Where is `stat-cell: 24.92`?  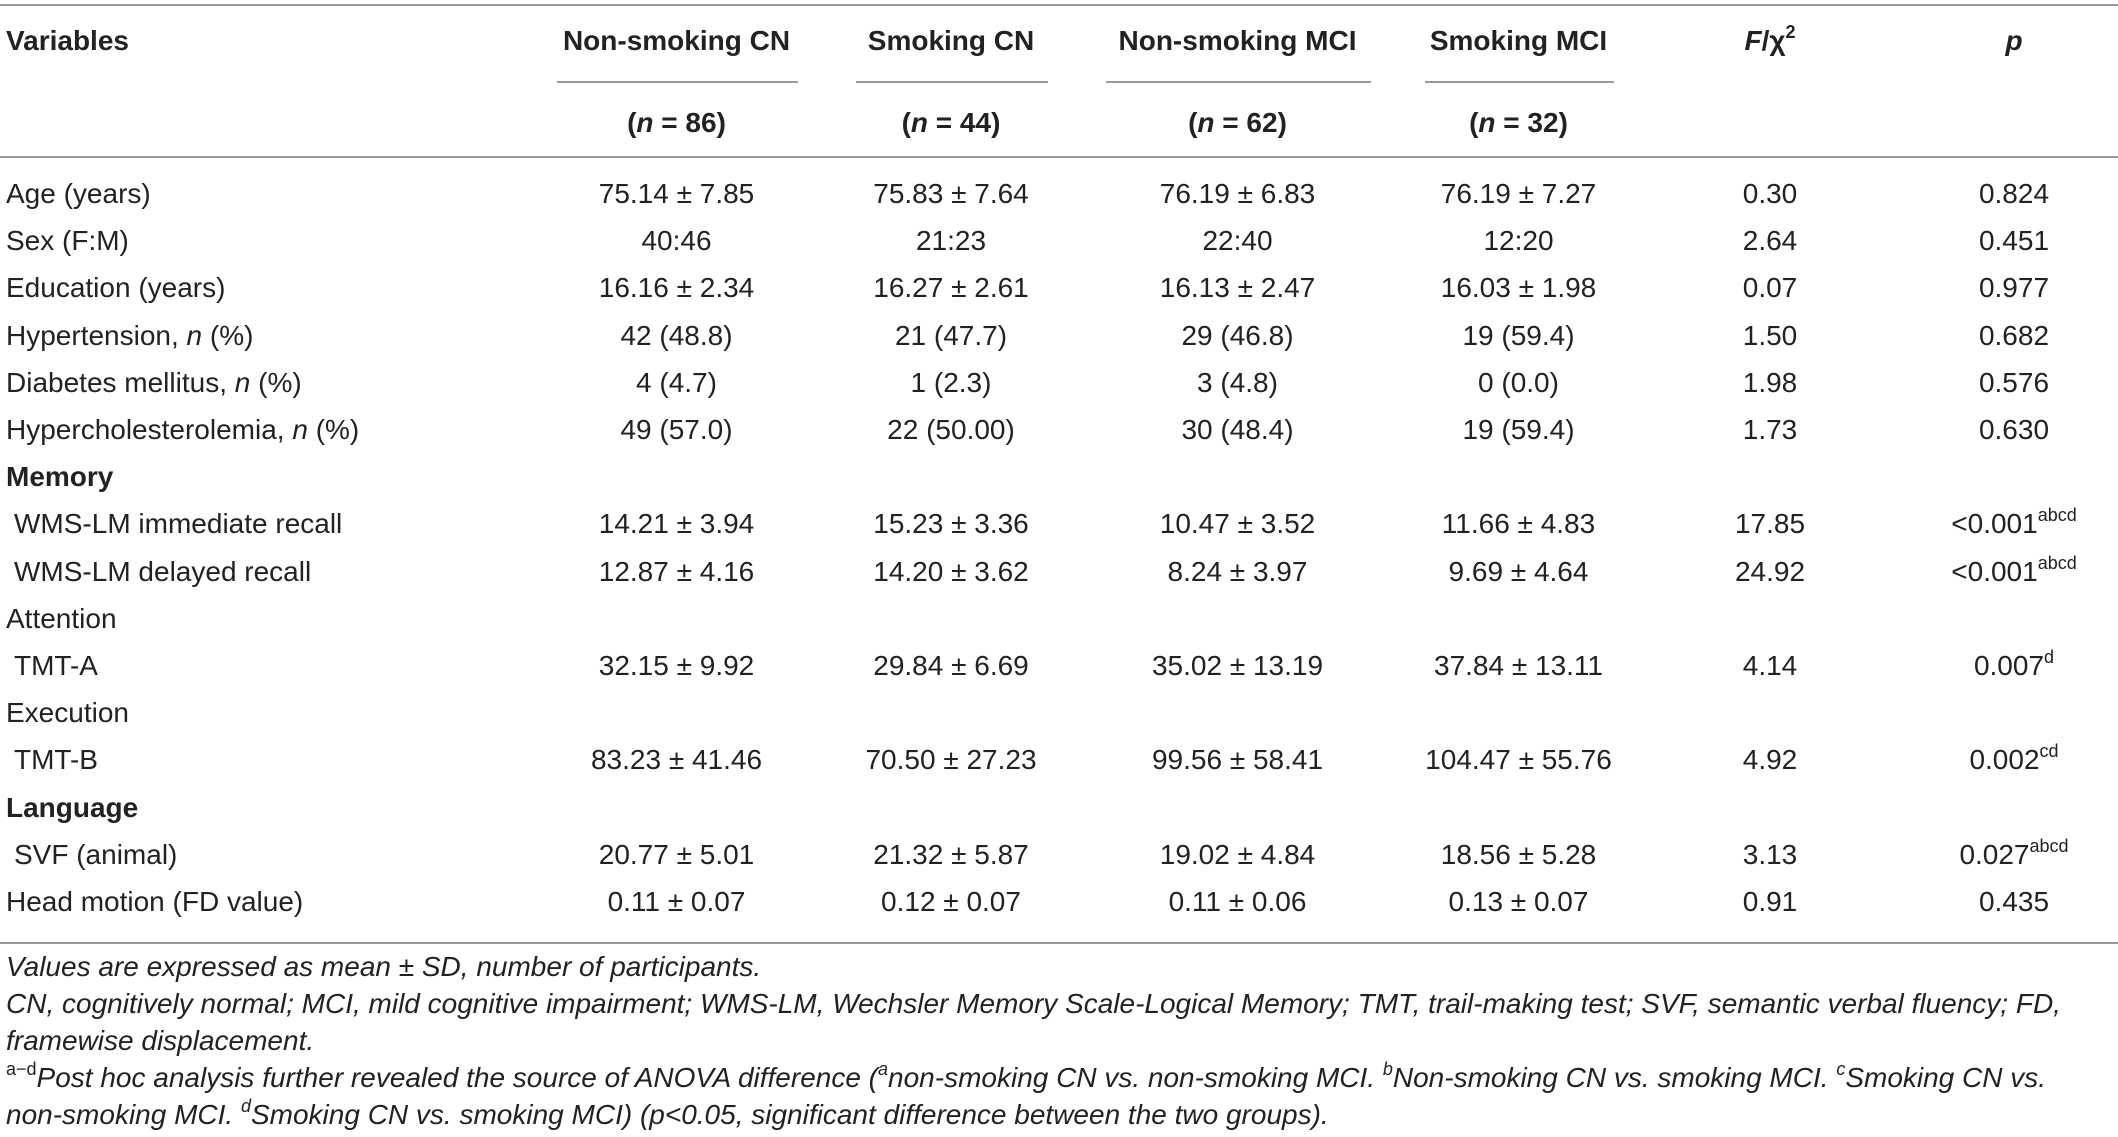 stat-cell: 24.92 is located at coordinates (1770, 571).